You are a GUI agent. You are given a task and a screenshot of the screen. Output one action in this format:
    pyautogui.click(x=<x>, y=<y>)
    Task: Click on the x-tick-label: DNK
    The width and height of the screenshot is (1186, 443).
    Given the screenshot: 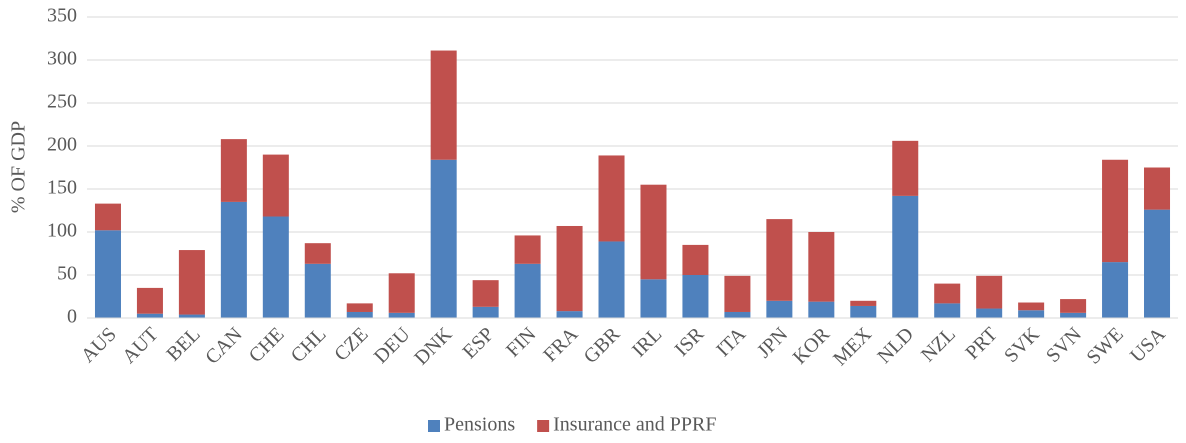 What is the action you would take?
    pyautogui.click(x=433, y=346)
    